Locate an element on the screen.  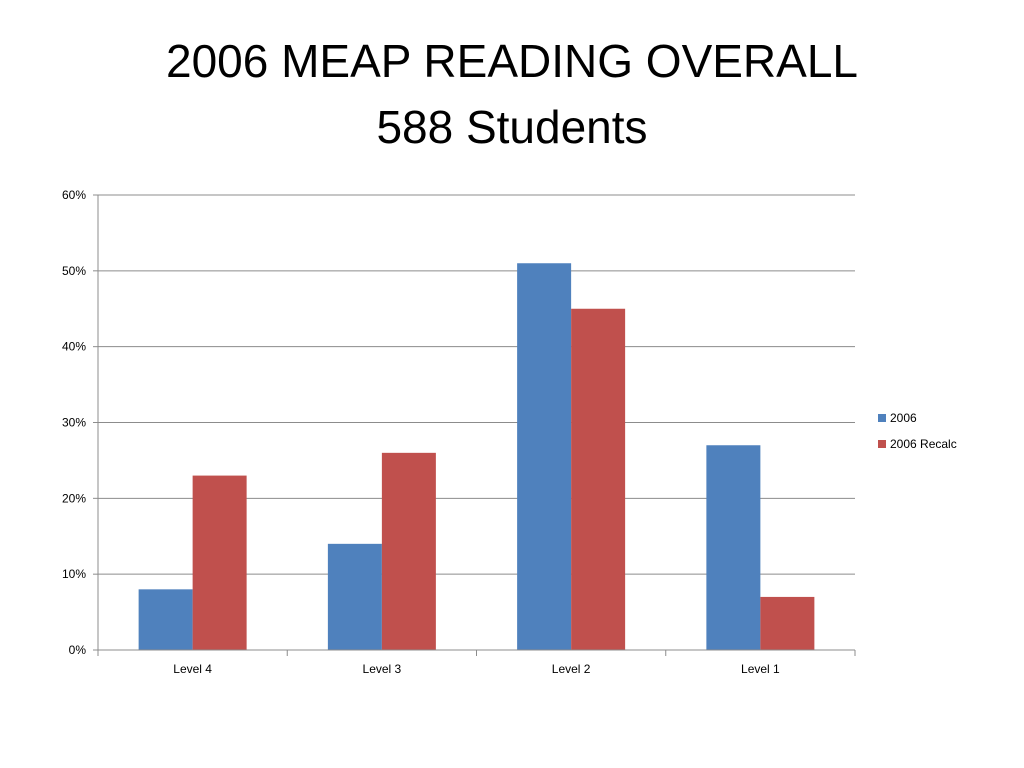
x-tick-label: Level 4 is located at coordinates (192, 669).